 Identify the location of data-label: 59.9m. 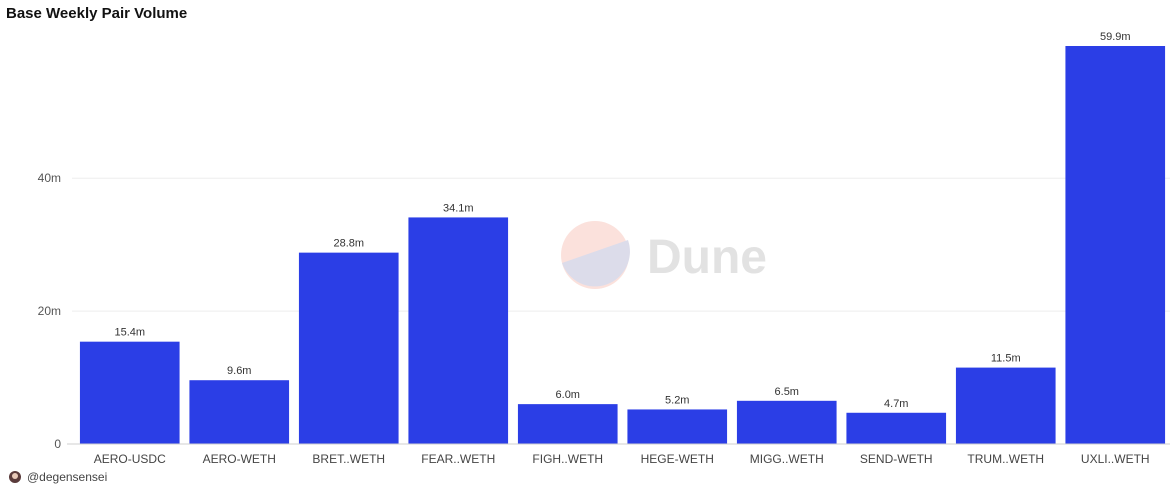
(1115, 37).